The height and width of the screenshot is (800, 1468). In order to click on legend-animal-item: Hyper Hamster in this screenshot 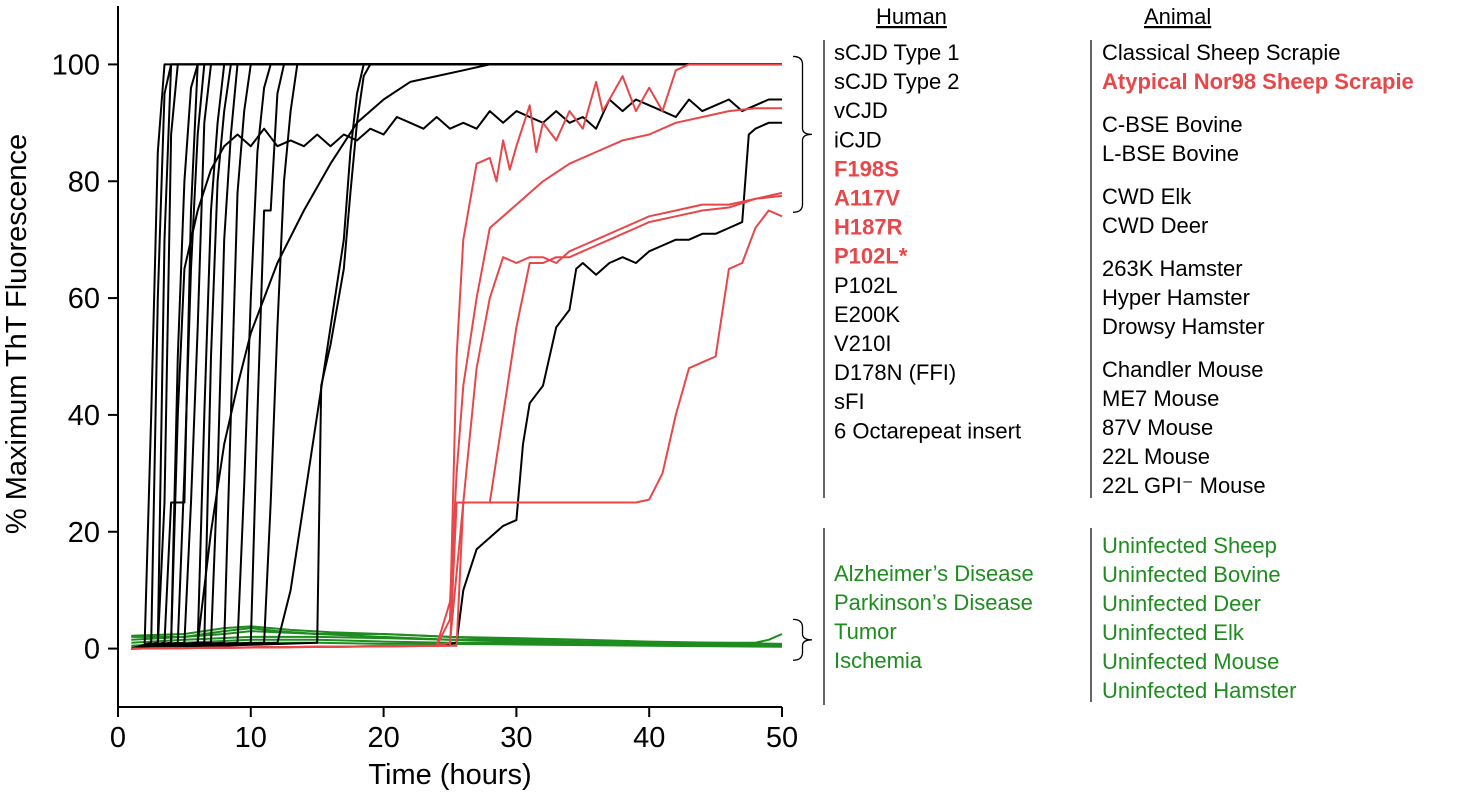, I will do `click(1176, 297)`.